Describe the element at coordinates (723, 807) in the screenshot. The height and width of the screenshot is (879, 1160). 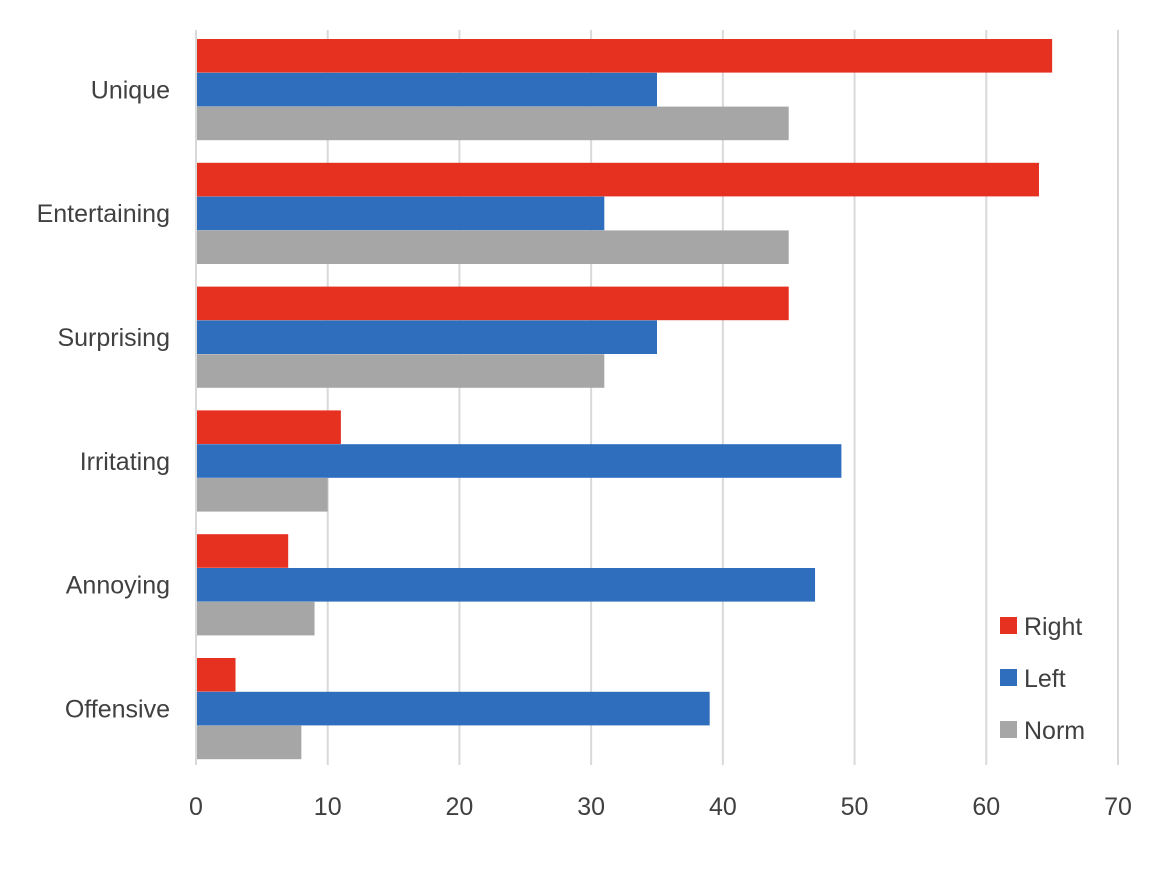
I see `x-tick-label: 40` at that location.